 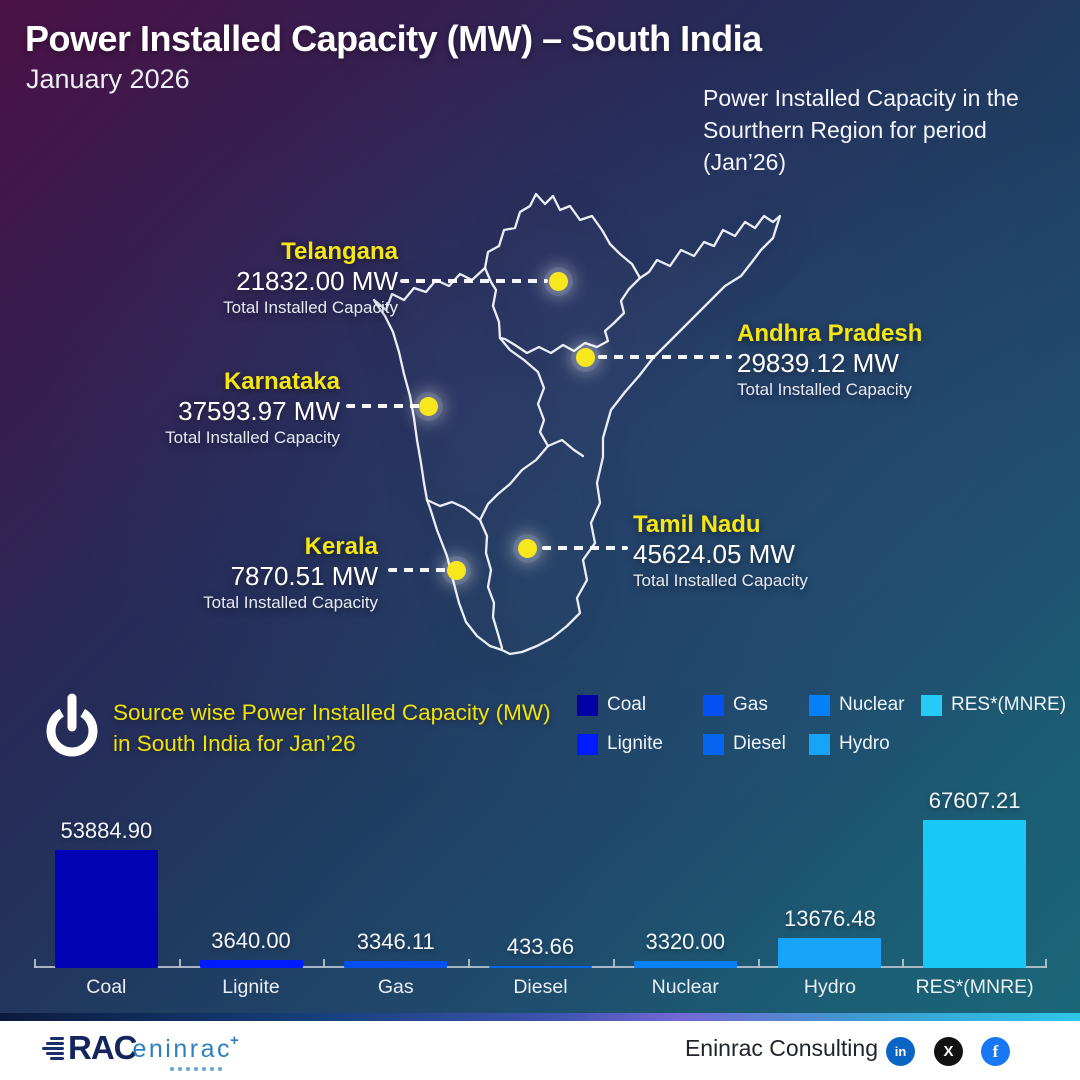 I want to click on border-karnataka-tamilnadu, so click(x=514, y=483).